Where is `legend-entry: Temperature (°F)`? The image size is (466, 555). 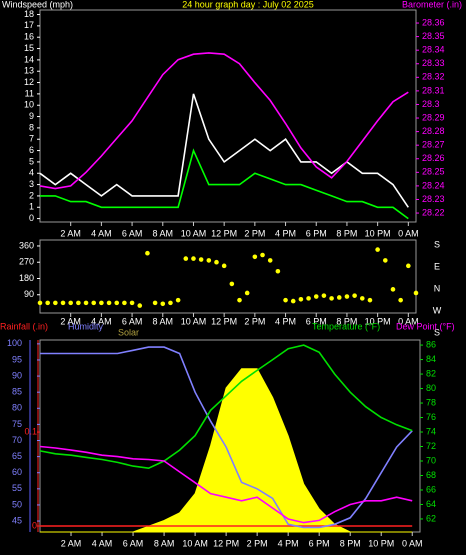 legend-entry: Temperature (°F) is located at coordinates (346, 326).